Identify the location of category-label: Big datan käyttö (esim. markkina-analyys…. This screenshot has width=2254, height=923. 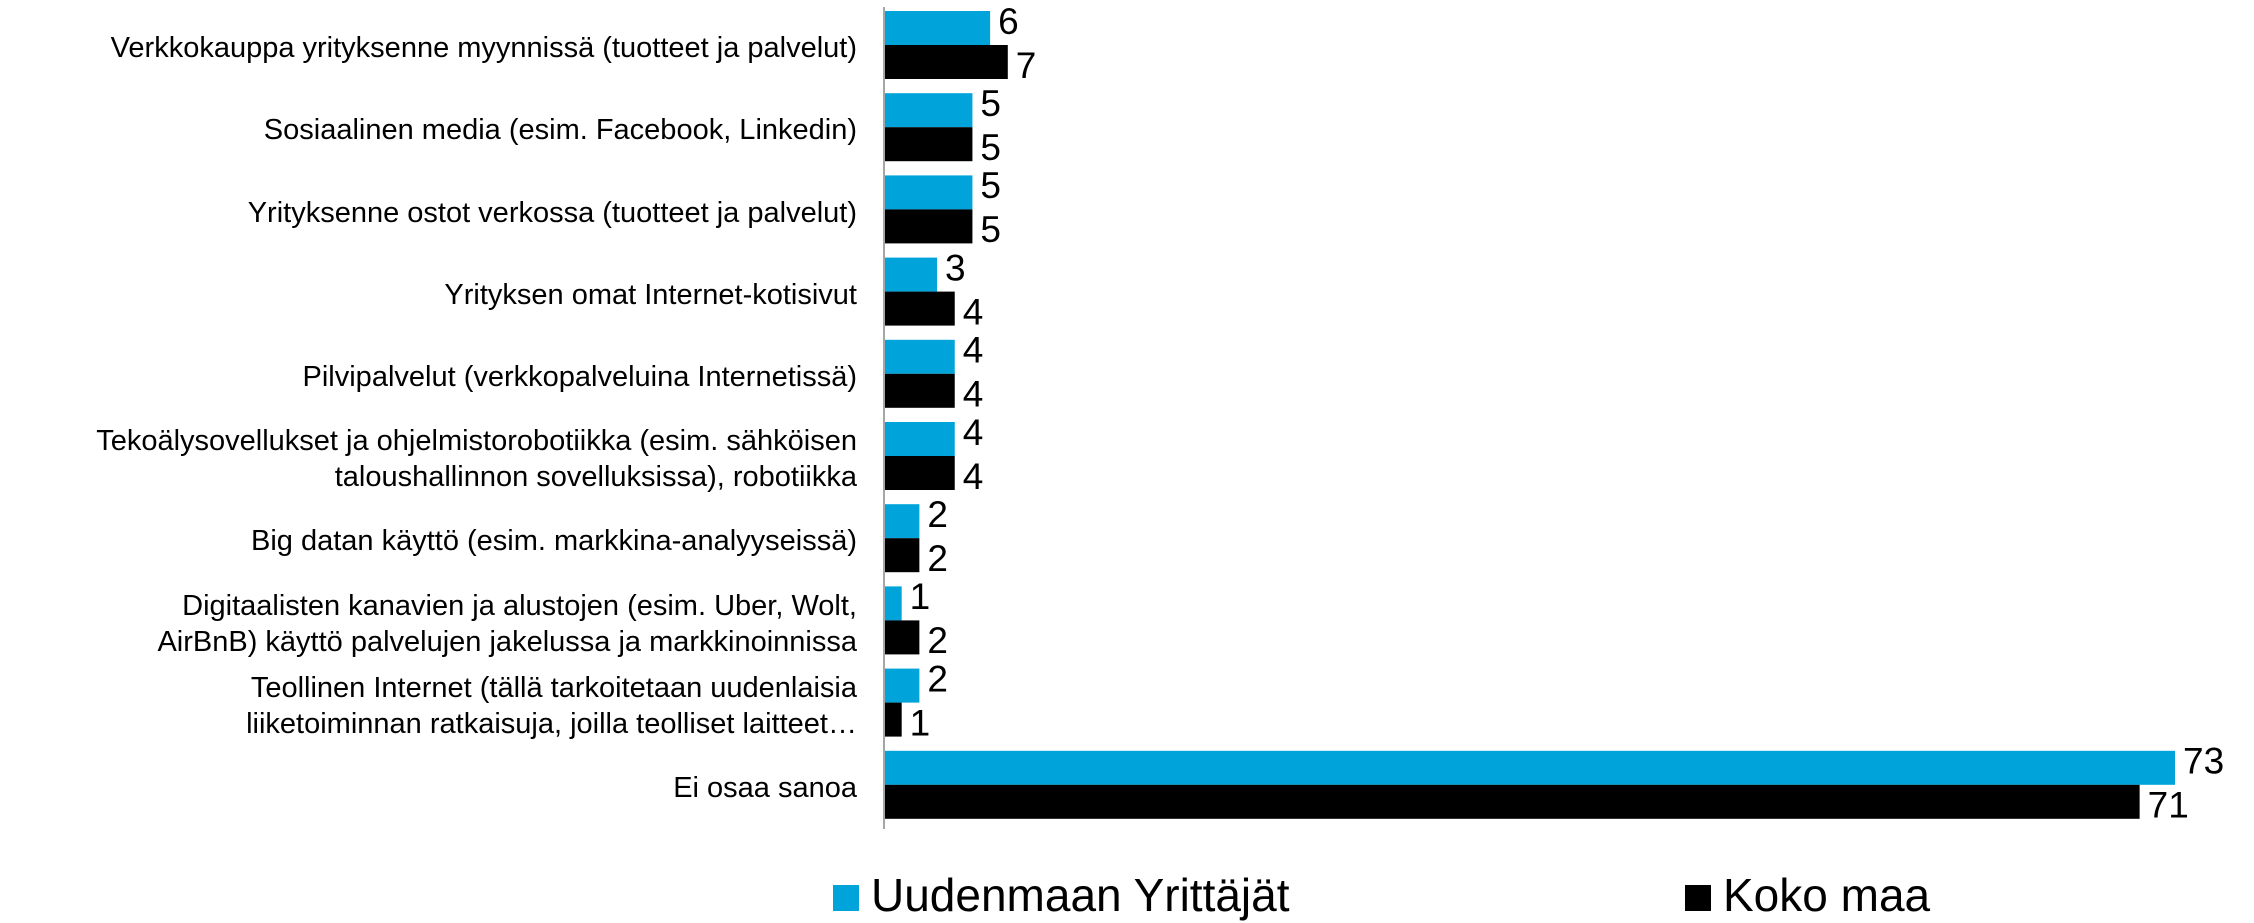
(553, 541).